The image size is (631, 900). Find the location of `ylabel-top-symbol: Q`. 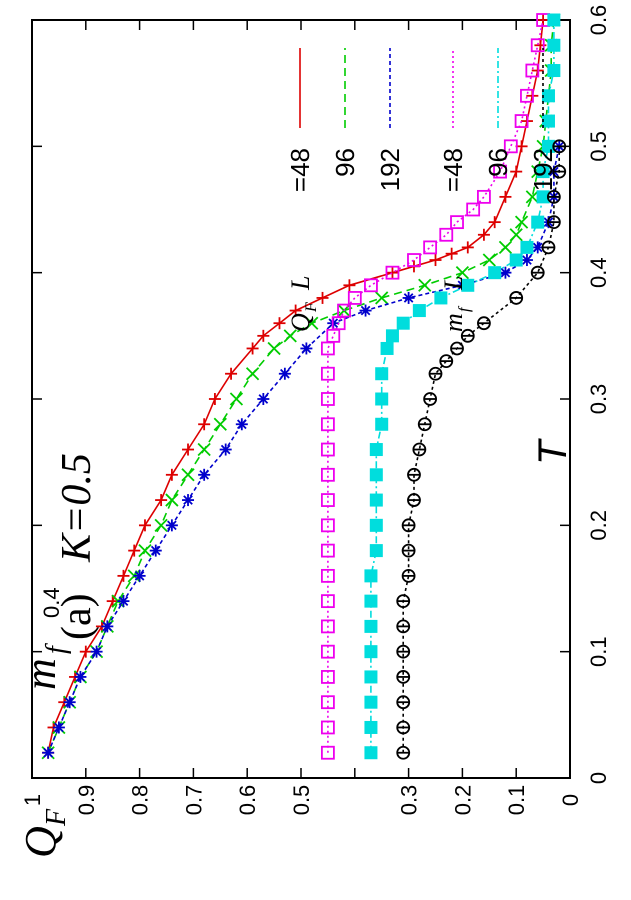

ylabel-top-symbol: Q is located at coordinates (40, 842).